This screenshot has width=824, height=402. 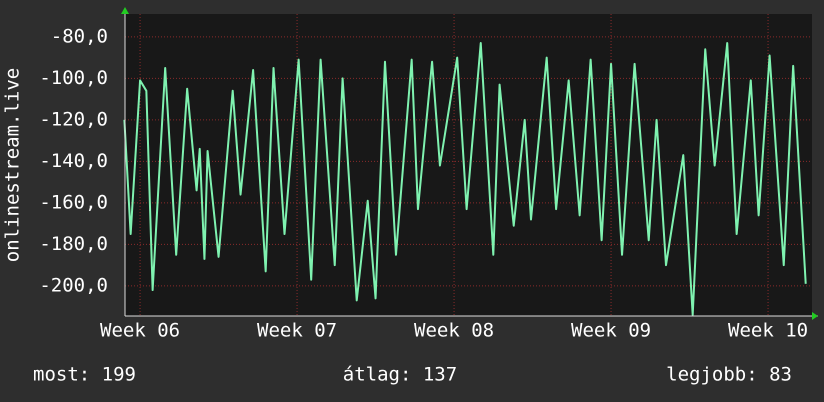 I want to click on x-tick-label: Week 10, so click(x=768, y=331).